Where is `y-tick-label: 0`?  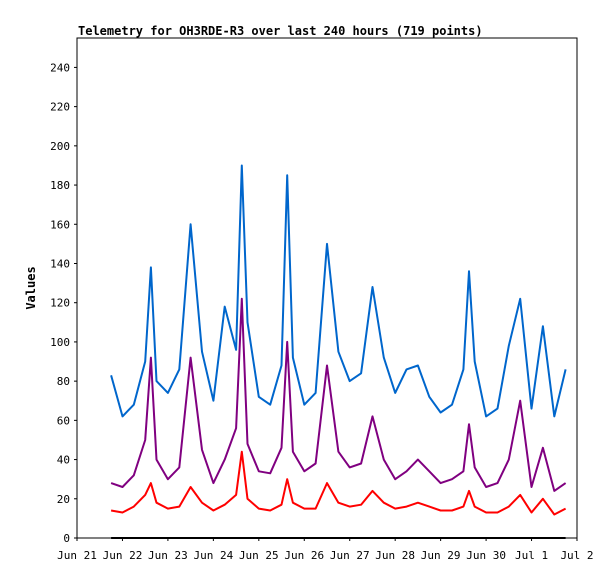 y-tick-label: 0 is located at coordinates (66, 538).